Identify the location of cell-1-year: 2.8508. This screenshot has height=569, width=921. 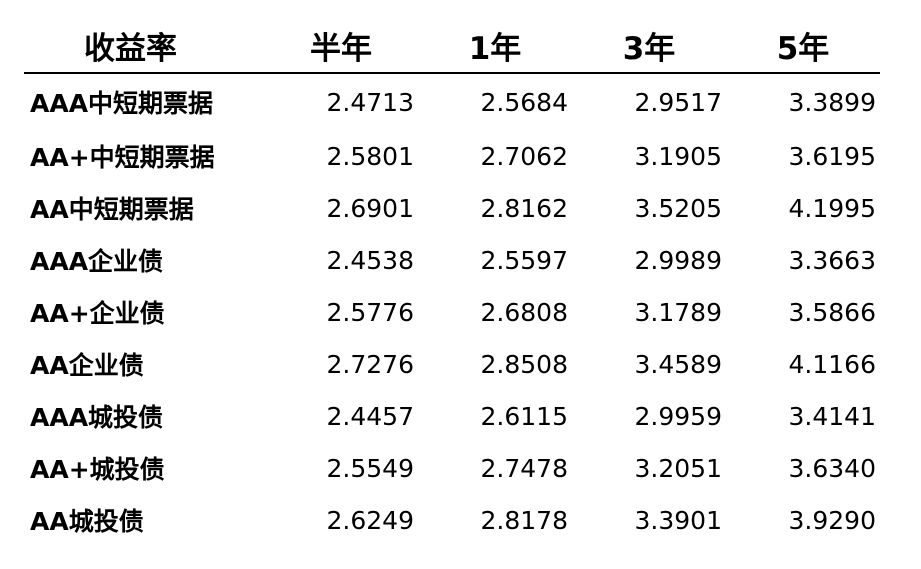
(524, 364).